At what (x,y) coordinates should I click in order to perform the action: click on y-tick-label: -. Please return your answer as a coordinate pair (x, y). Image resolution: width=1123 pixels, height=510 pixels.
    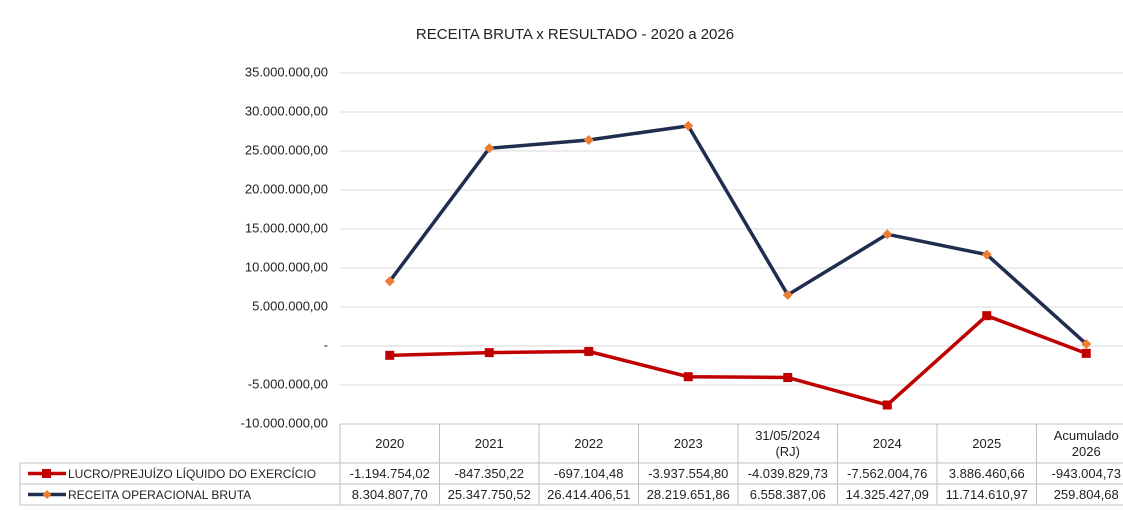
    Looking at the image, I should click on (326, 344).